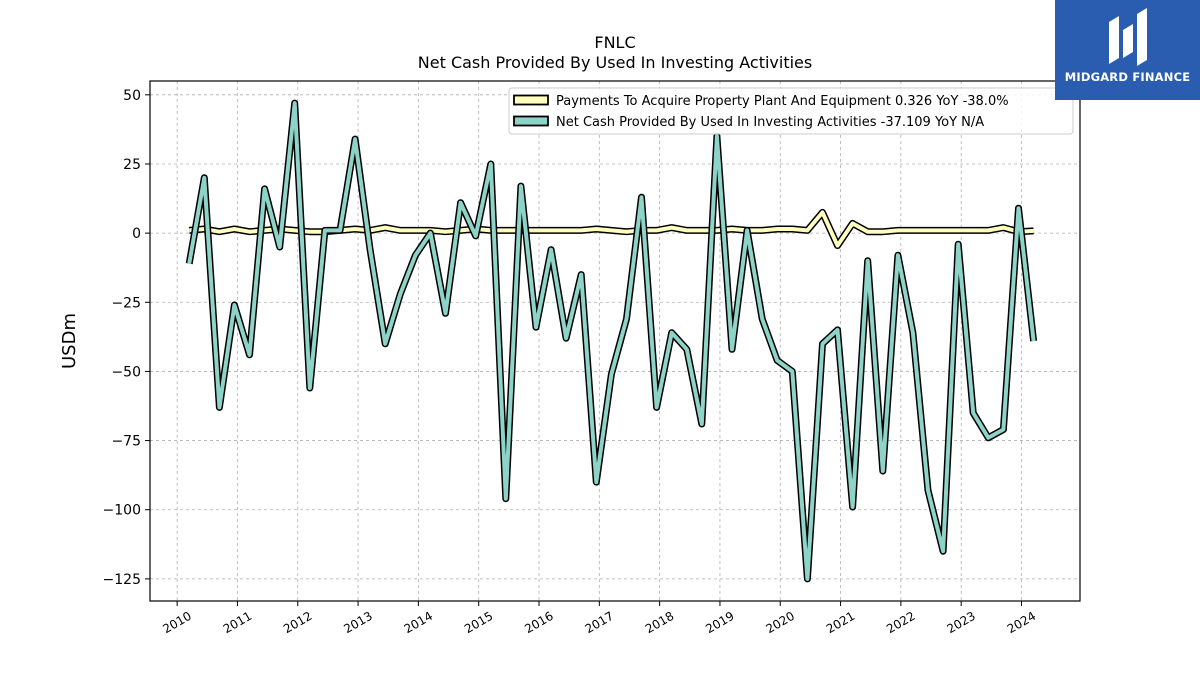 The height and width of the screenshot is (675, 1200). Describe the element at coordinates (1128, 37) in the screenshot. I see `logo-mark-icon` at that location.